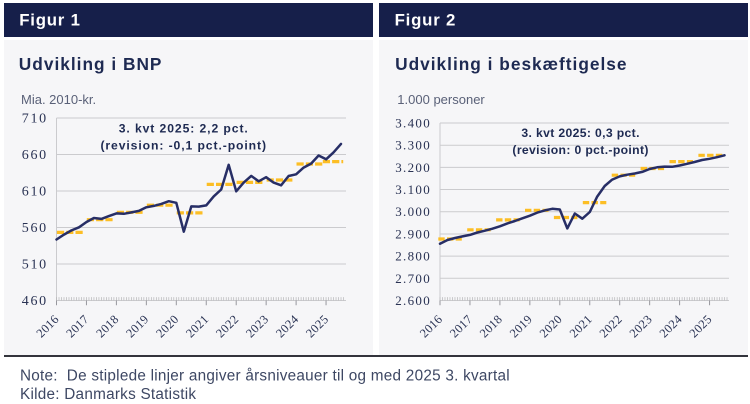 Image resolution: width=750 pixels, height=404 pixels. I want to click on svg-text: (revision: -0,1 pct.-point), so click(183, 146).